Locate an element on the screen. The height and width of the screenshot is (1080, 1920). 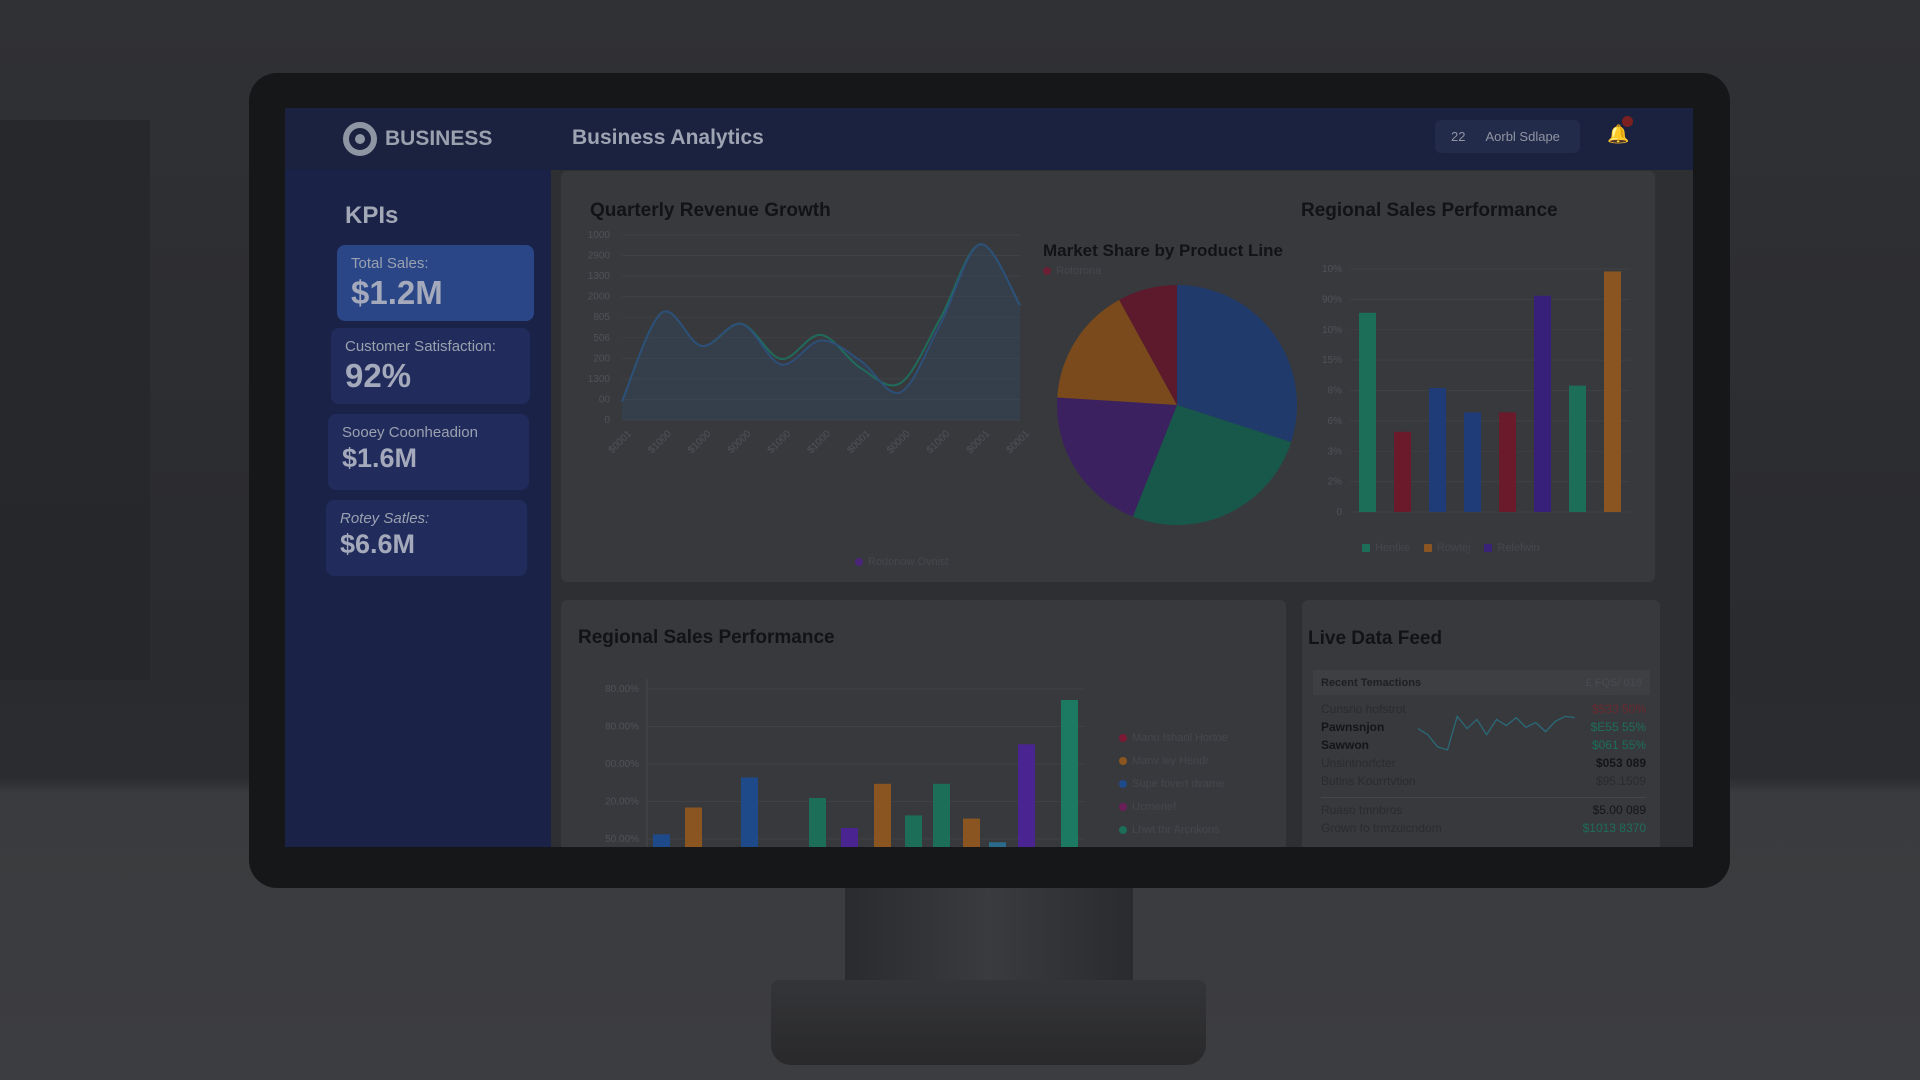
regional-bottom-title: Regional Sales Performance is located at coordinates (706, 637).